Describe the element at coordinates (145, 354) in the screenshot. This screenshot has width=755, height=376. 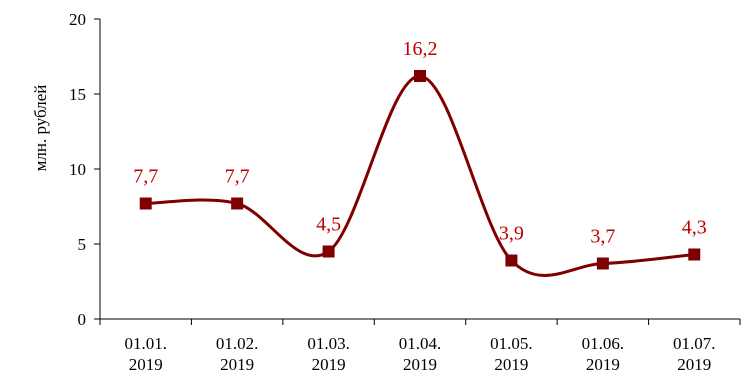
I see `x-tick-label: 01.01. 2019` at that location.